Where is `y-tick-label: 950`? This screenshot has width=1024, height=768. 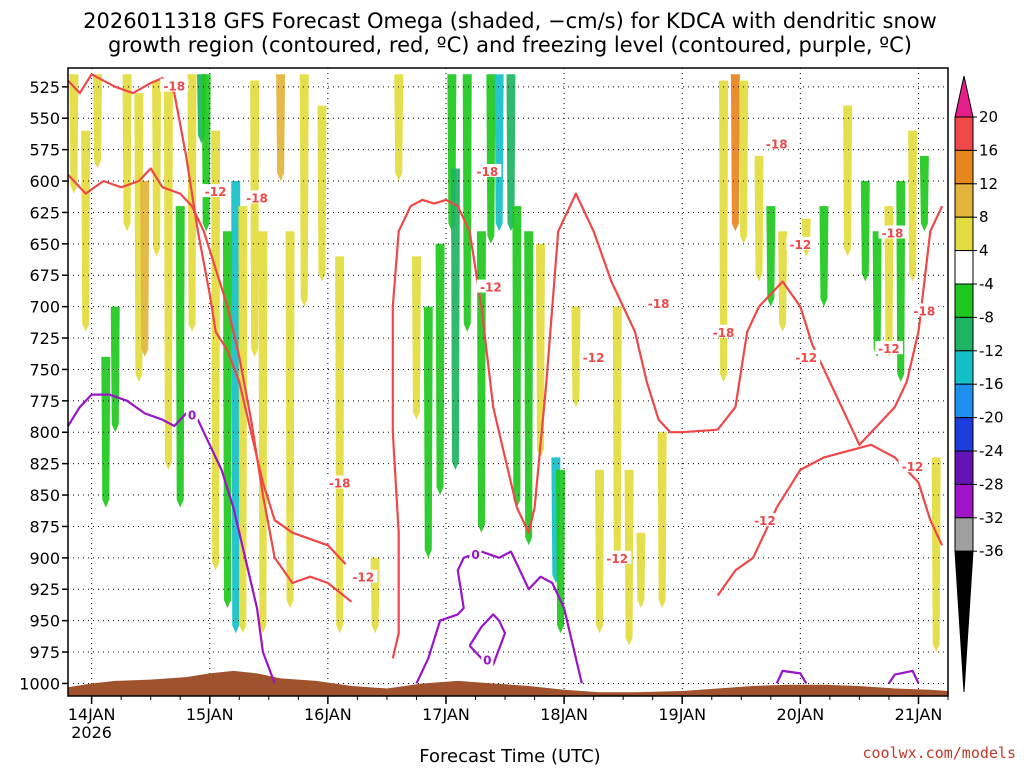
y-tick-label: 950 is located at coordinates (44, 621).